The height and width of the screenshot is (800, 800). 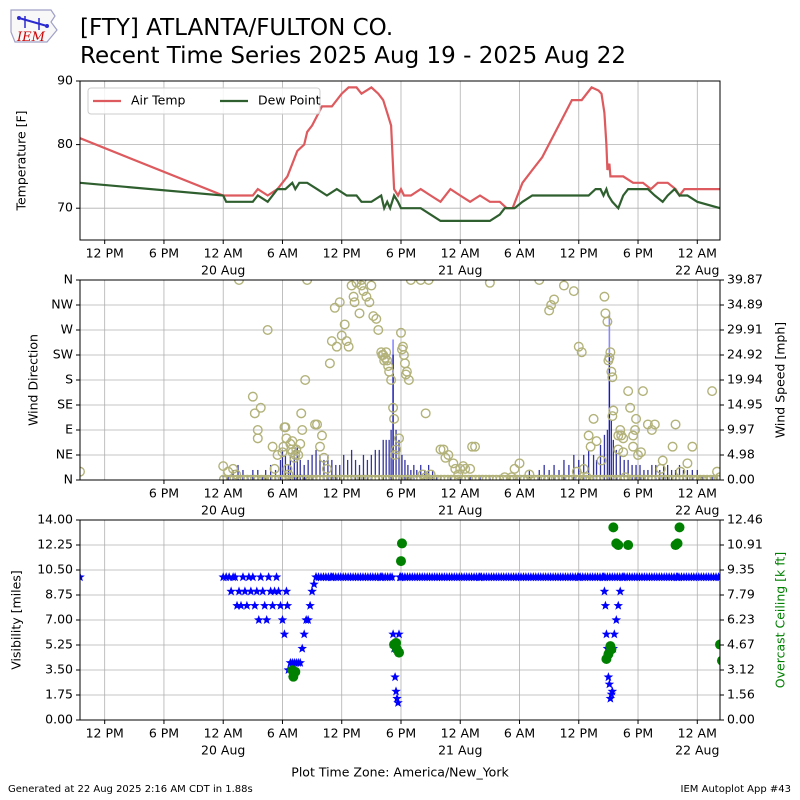 I want to click on legend-box, so click(x=204, y=101).